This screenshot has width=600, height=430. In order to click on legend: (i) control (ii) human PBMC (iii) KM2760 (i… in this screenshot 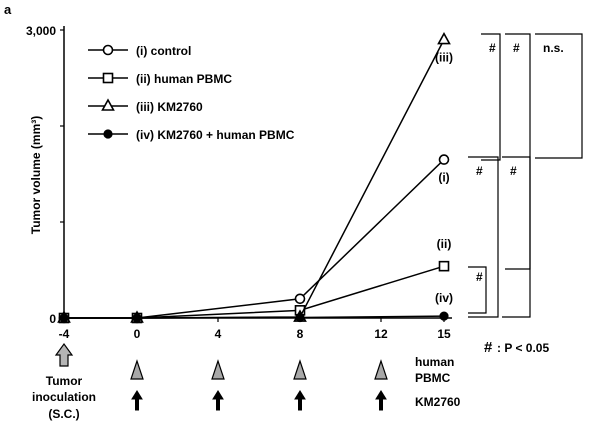, I will do `click(191, 93)`.